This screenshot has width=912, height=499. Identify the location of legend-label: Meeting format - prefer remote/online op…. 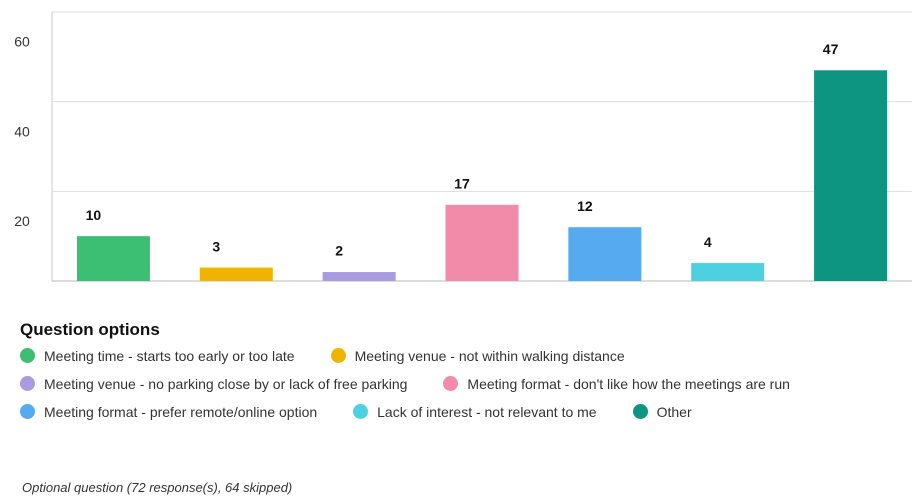
(181, 411).